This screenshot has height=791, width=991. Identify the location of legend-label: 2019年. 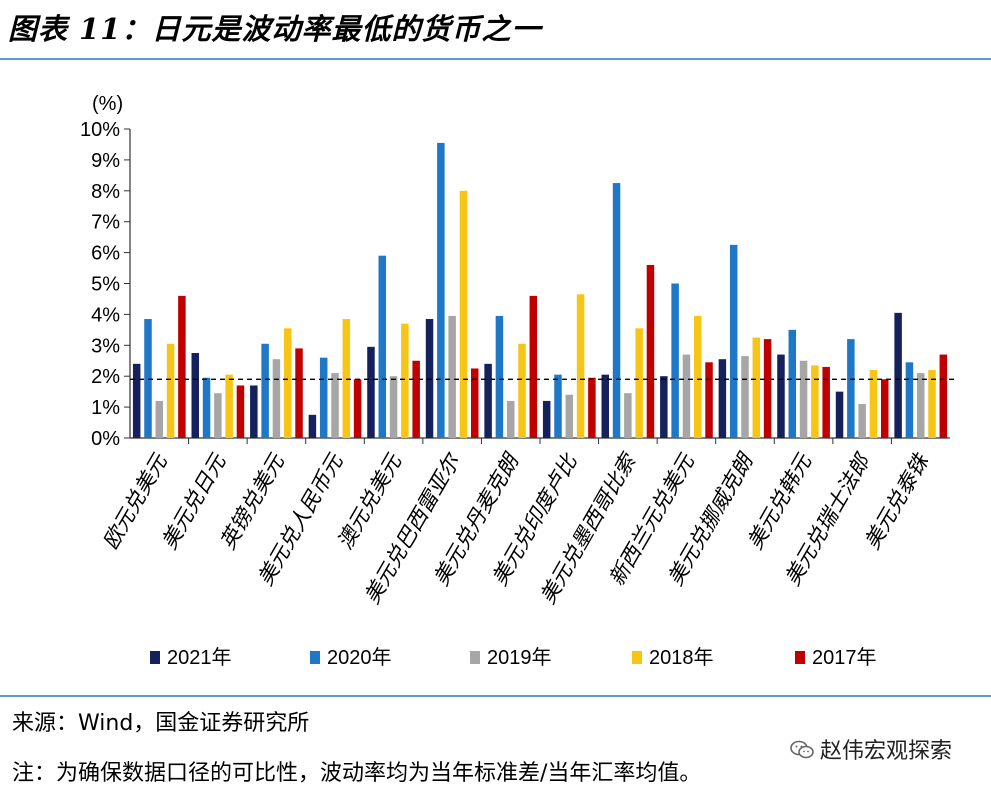
(519, 657).